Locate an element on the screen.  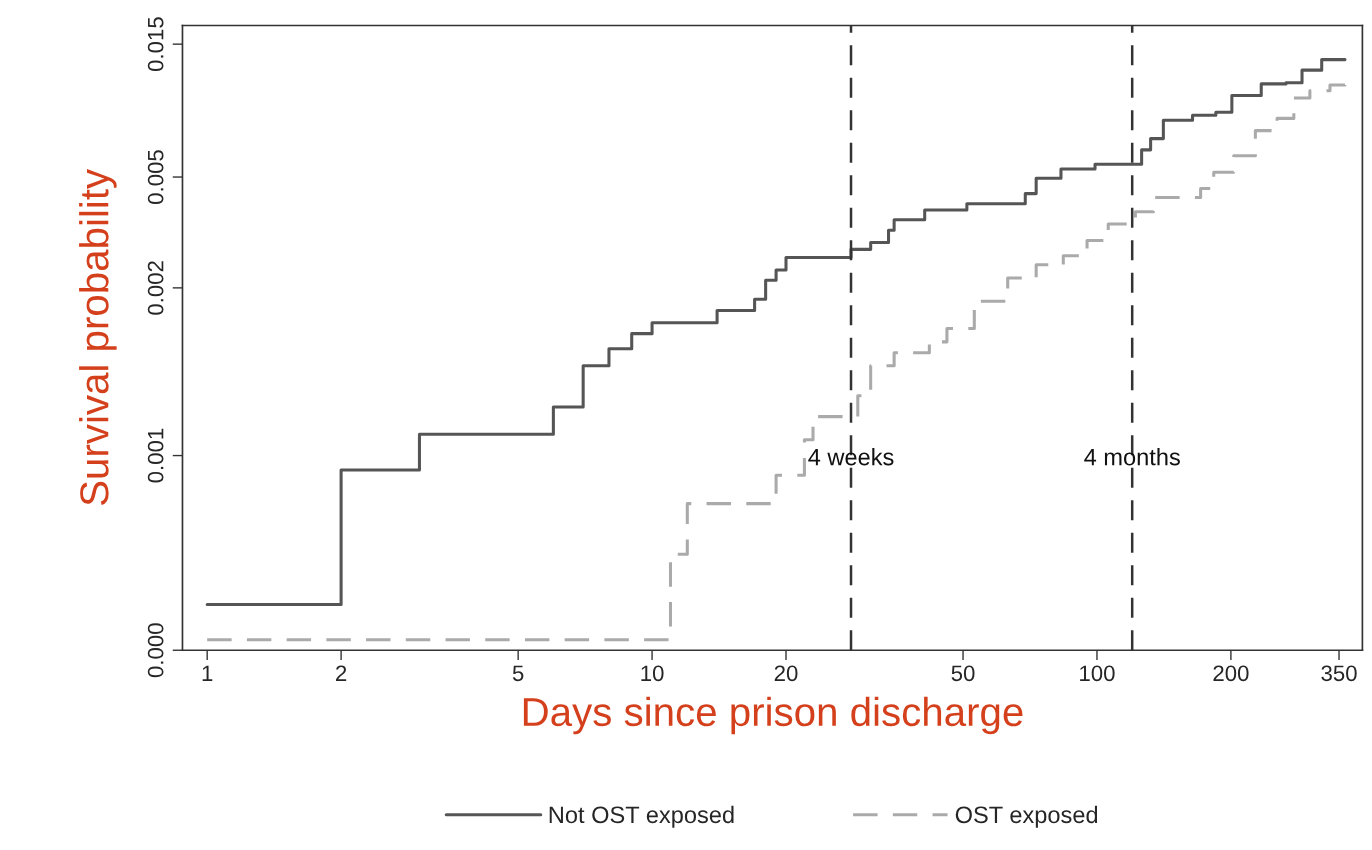
x-tick-label: 20 is located at coordinates (786, 673).